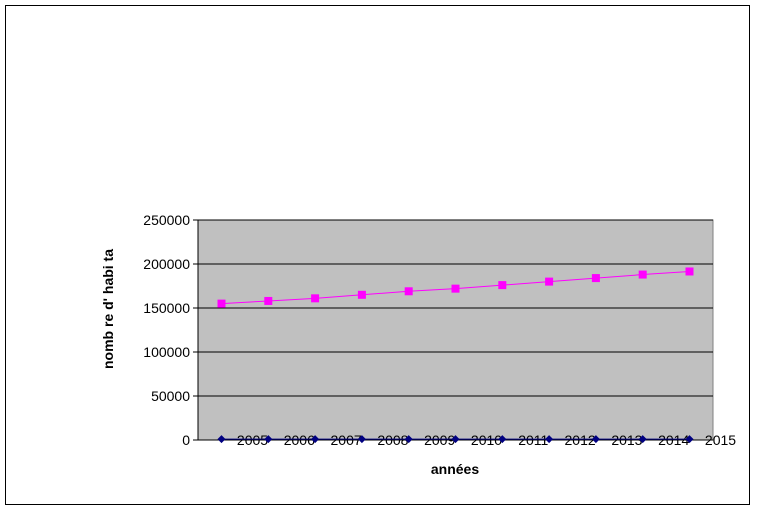 The image size is (759, 512). Describe the element at coordinates (166, 220) in the screenshot. I see `y-tick-label: 250000` at that location.